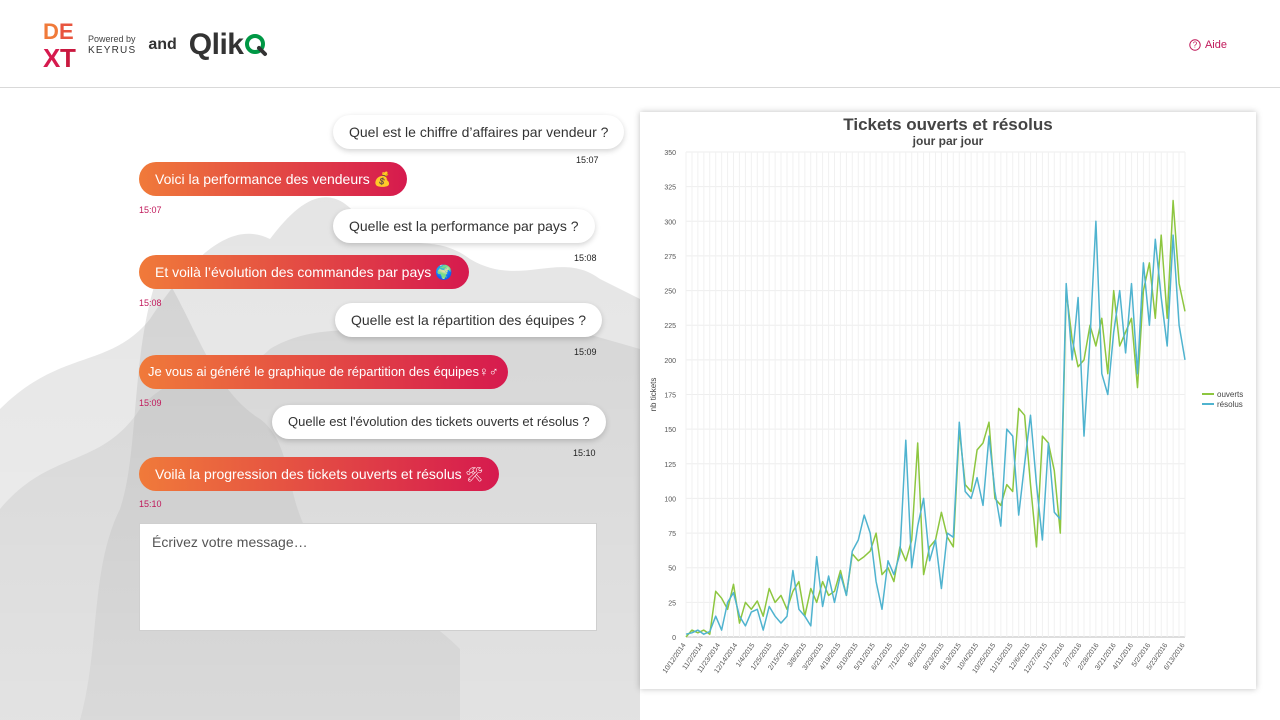  Describe the element at coordinates (1230, 394) in the screenshot. I see `legend-label: ouverts` at that location.